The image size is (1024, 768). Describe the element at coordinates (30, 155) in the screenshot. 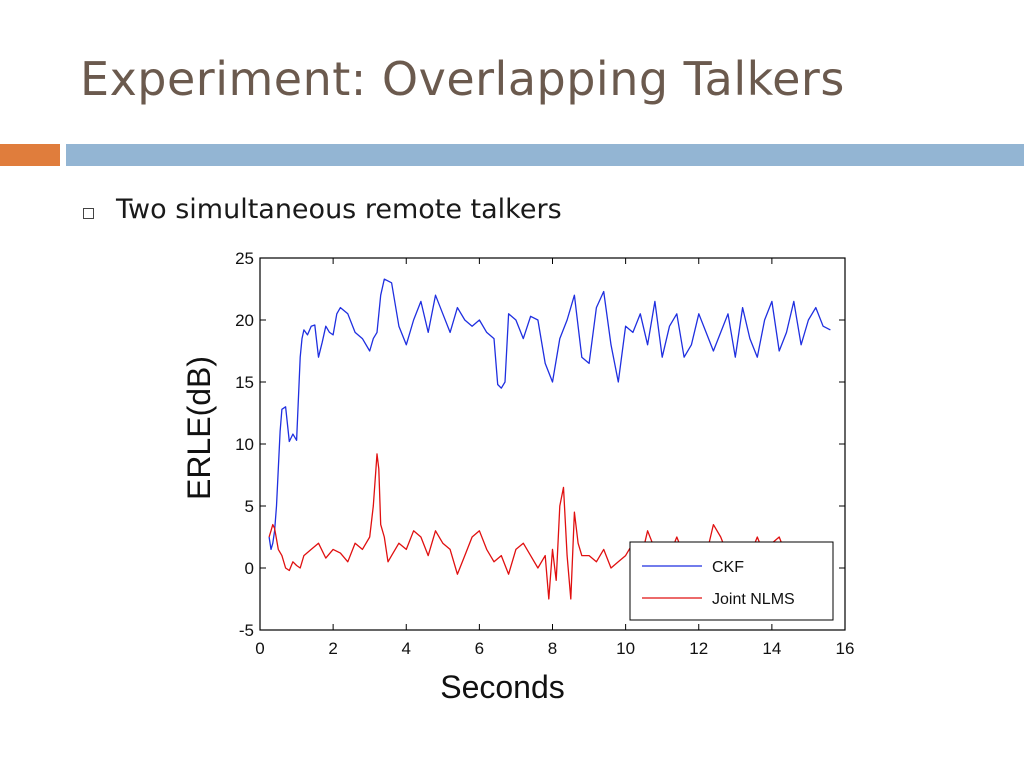

I see `accent-bar` at that location.